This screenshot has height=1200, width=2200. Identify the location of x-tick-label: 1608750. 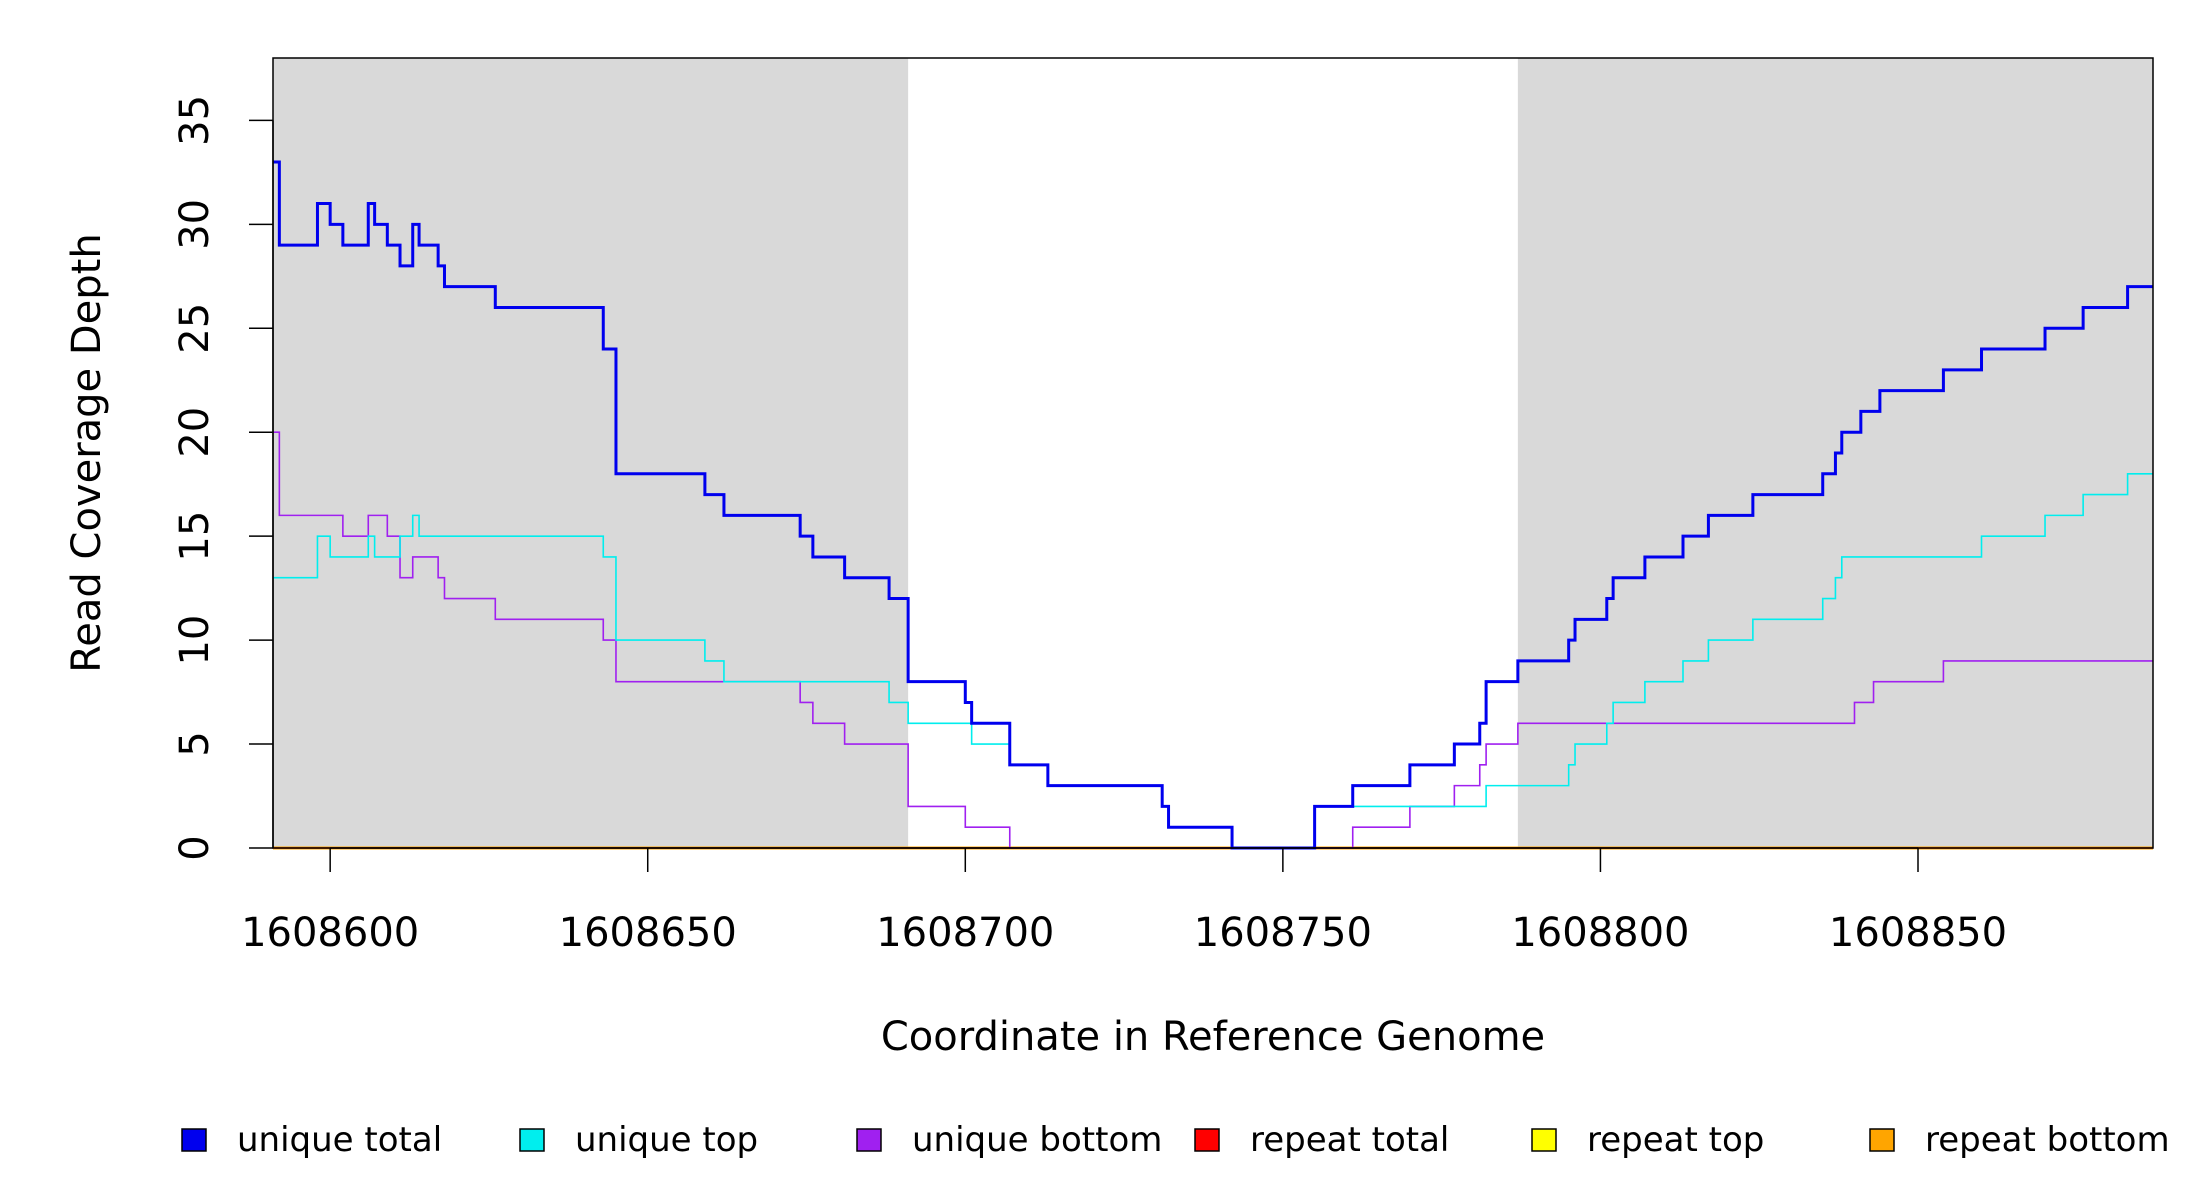
(1283, 933).